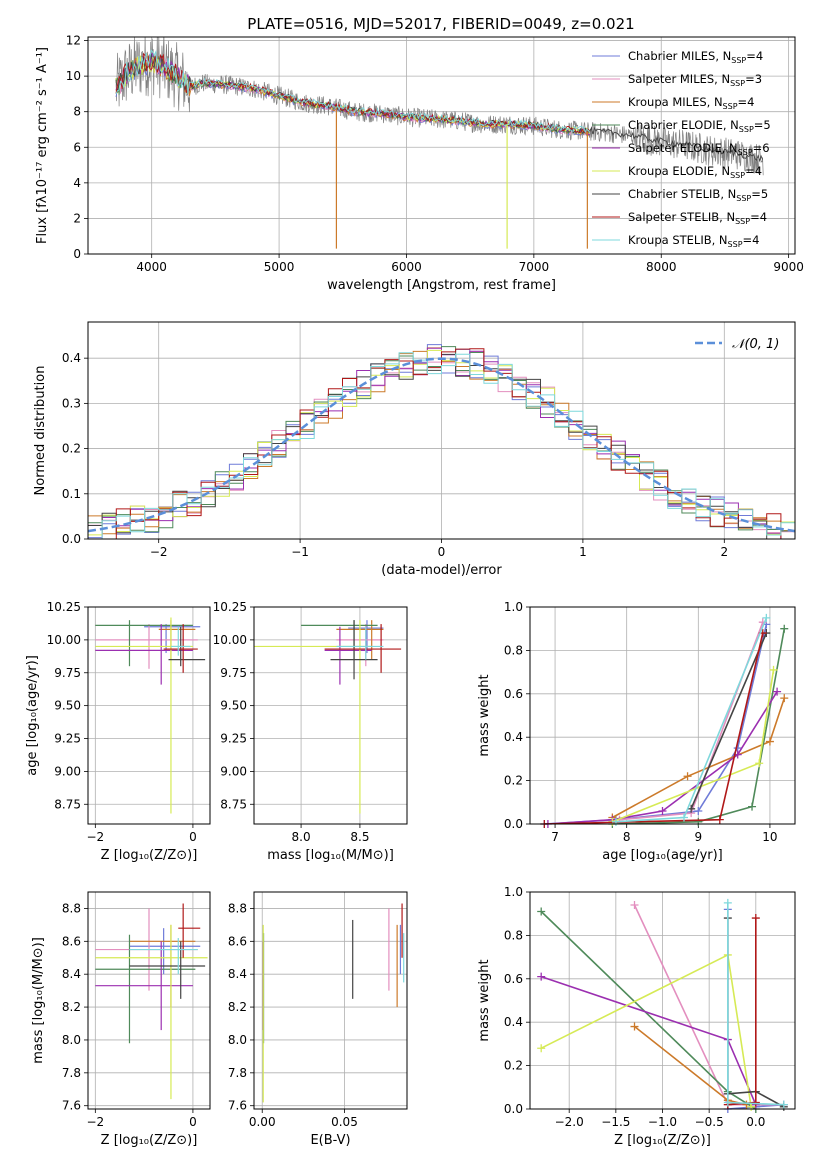 The height and width of the screenshot is (1170, 819). What do you see at coordinates (442, 552) in the screenshot?
I see `residuals-xtick-label: 0` at bounding box center [442, 552].